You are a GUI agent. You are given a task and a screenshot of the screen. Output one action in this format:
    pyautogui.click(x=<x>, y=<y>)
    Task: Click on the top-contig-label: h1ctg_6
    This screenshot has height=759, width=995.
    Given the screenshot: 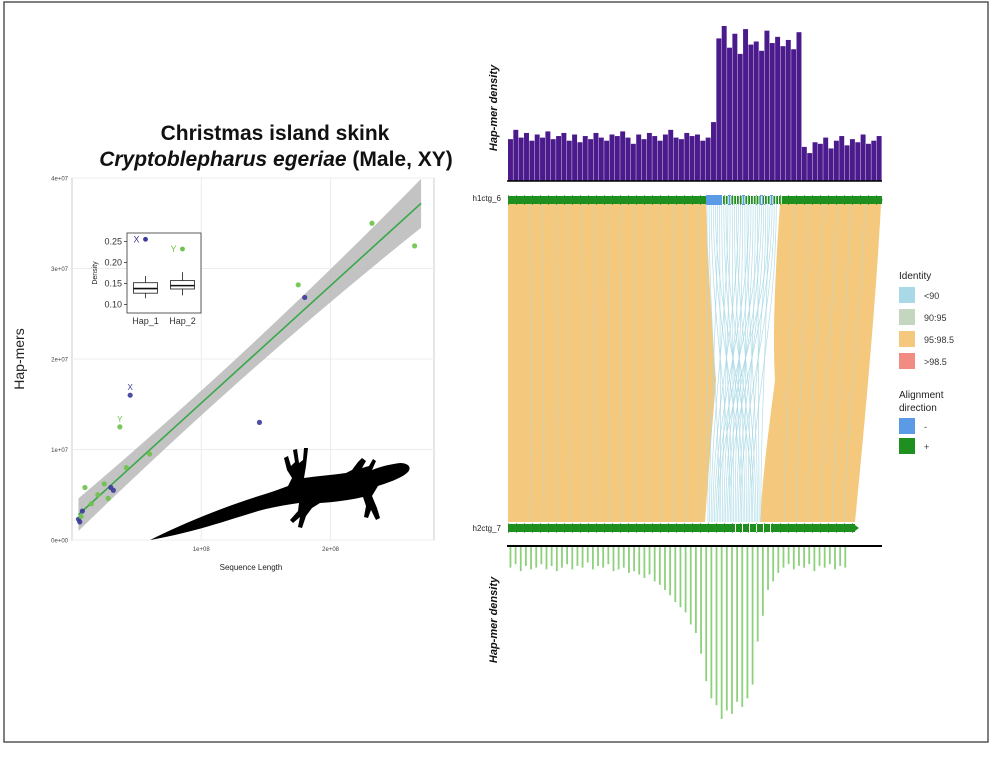 What is the action you would take?
    pyautogui.click(x=487, y=198)
    